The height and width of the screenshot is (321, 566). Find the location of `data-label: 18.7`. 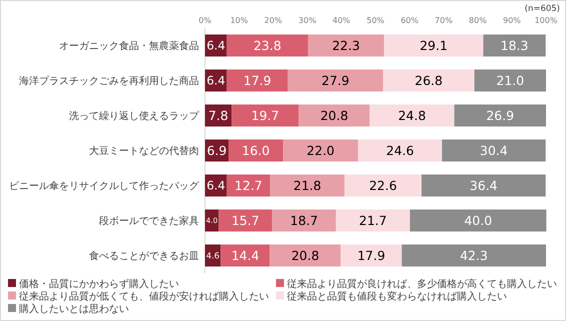

data-label: 18.7 is located at coordinates (304, 220).